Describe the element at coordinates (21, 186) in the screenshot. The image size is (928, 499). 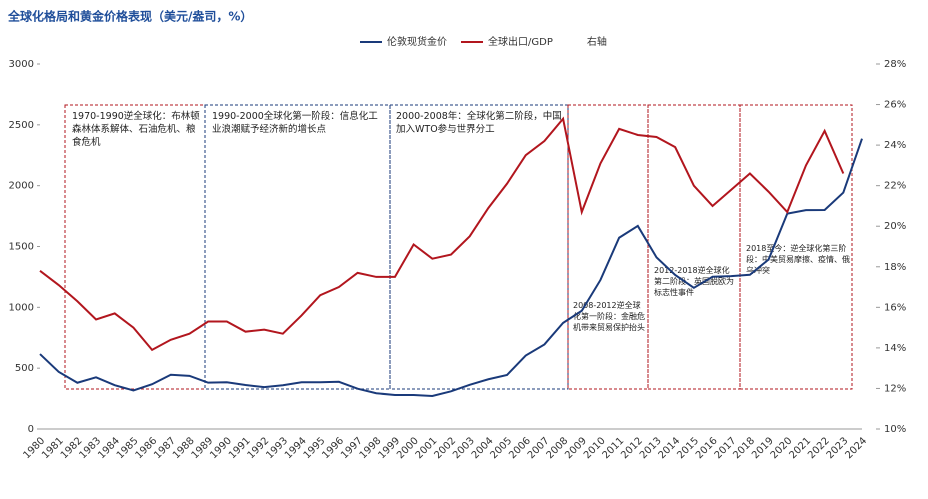
I see `y-tick-label: 2000` at that location.